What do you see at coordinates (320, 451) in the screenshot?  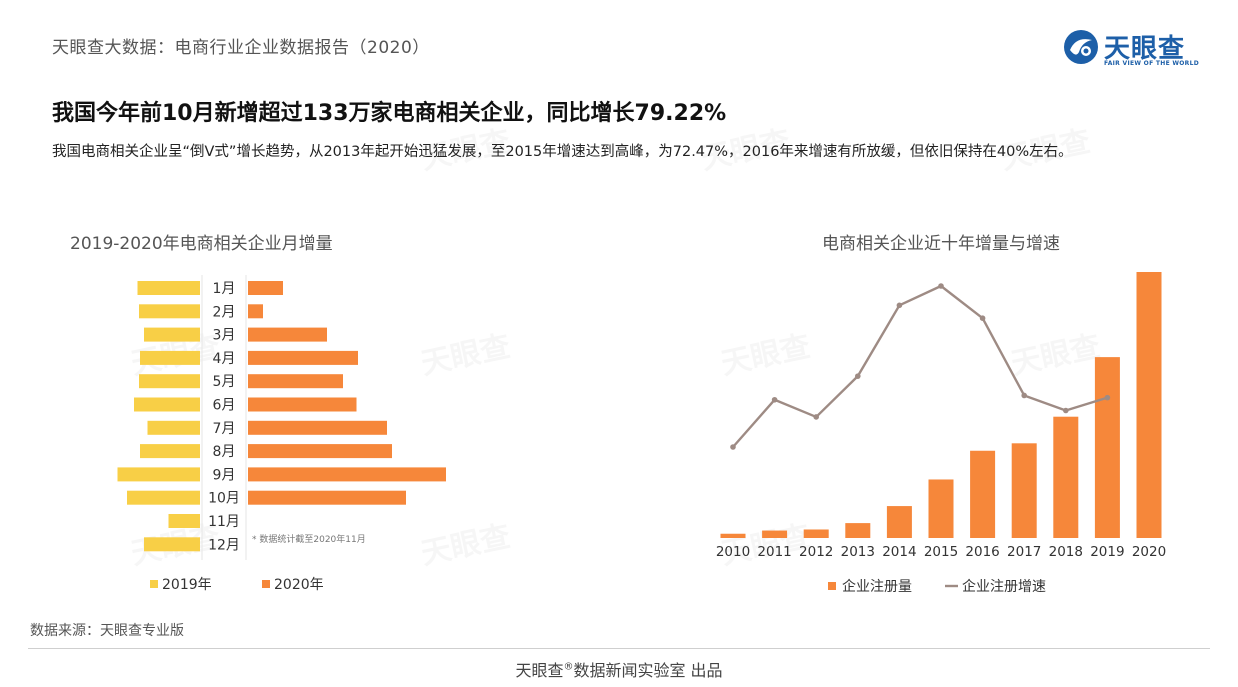 I see `bar-2020-8月` at bounding box center [320, 451].